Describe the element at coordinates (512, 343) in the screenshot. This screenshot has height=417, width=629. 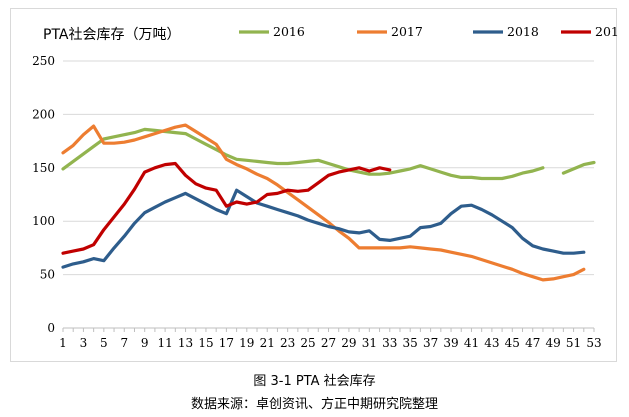
I see `x-tick-label: 45` at that location.